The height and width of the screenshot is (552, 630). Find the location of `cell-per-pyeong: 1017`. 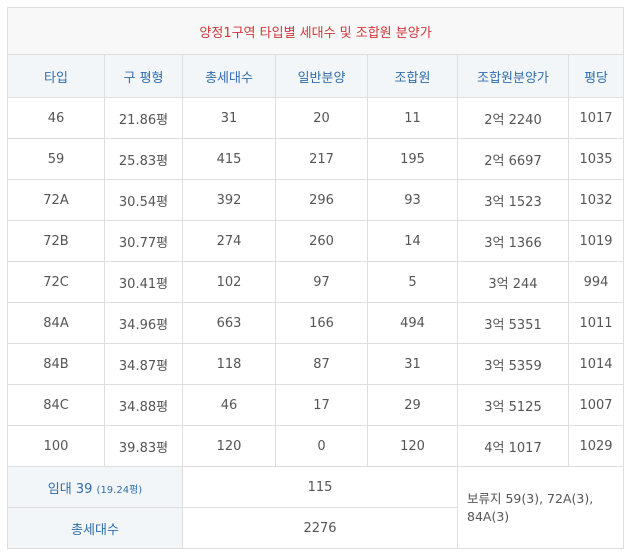

cell-per-pyeong: 1017 is located at coordinates (596, 118).